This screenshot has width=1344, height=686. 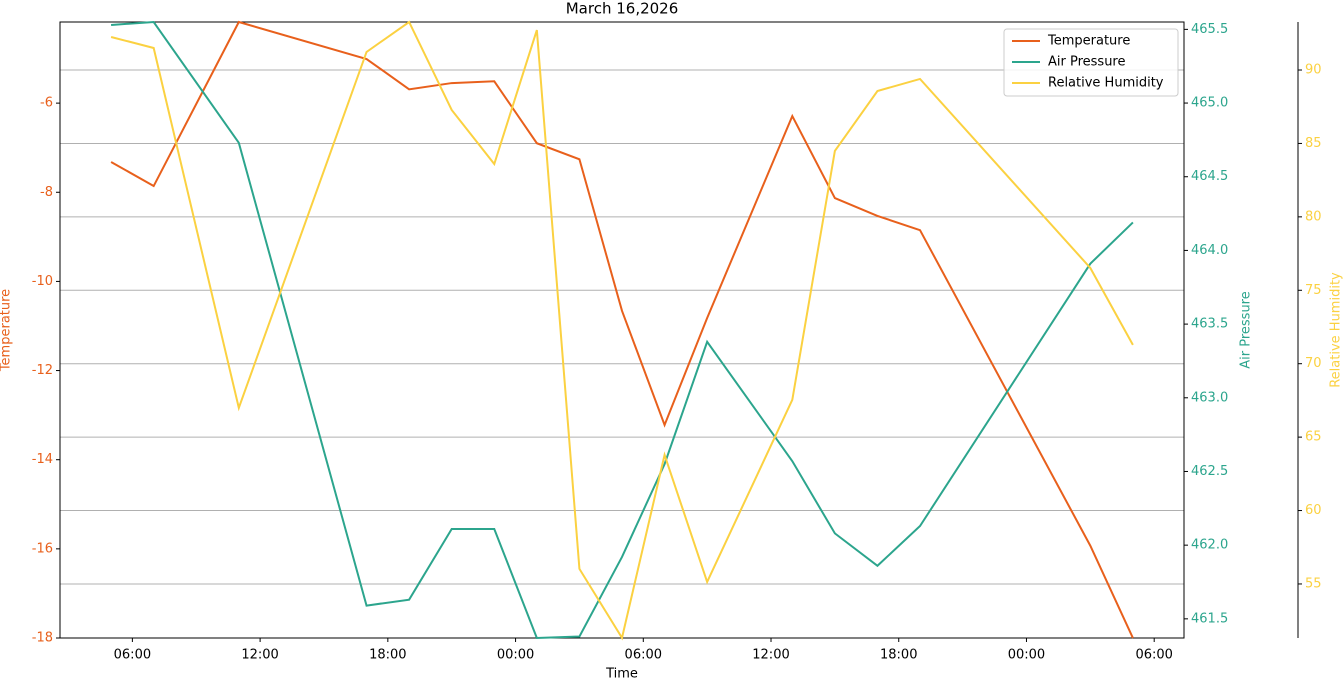 What do you see at coordinates (621, 674) in the screenshot?
I see `x-axis-label: Time` at bounding box center [621, 674].